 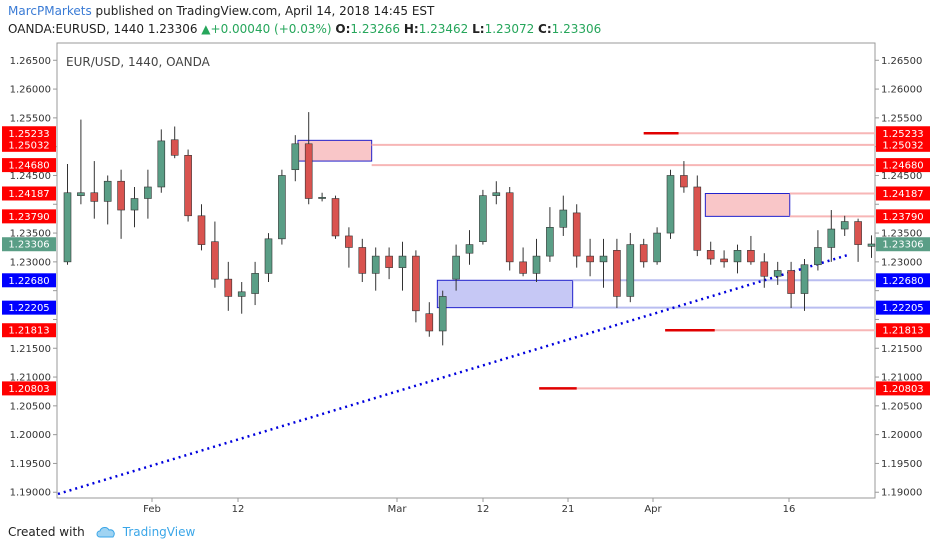 I want to click on price-label-left: 1.25032, so click(x=29, y=144).